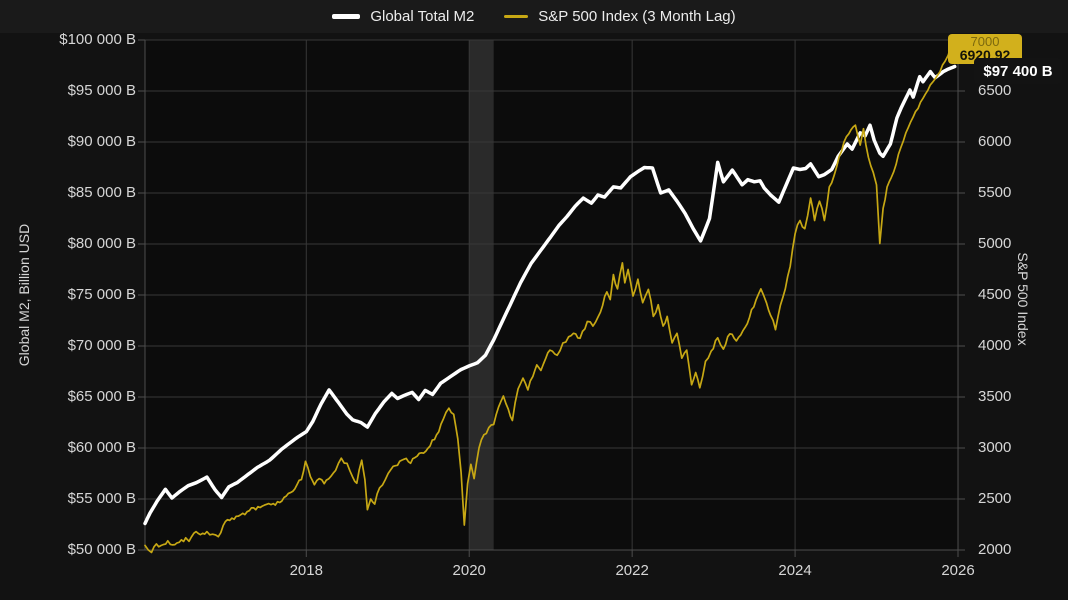  I want to click on right-axis-tick-label: 5500, so click(995, 192).